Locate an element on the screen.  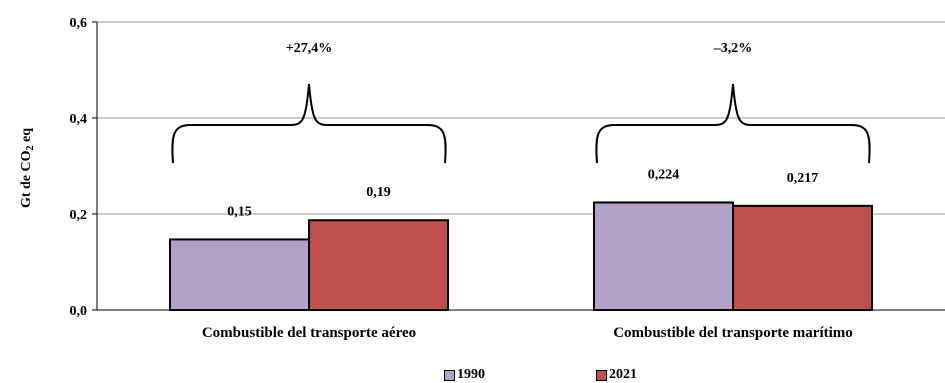
change-annotation: +27,4% is located at coordinates (309, 48).